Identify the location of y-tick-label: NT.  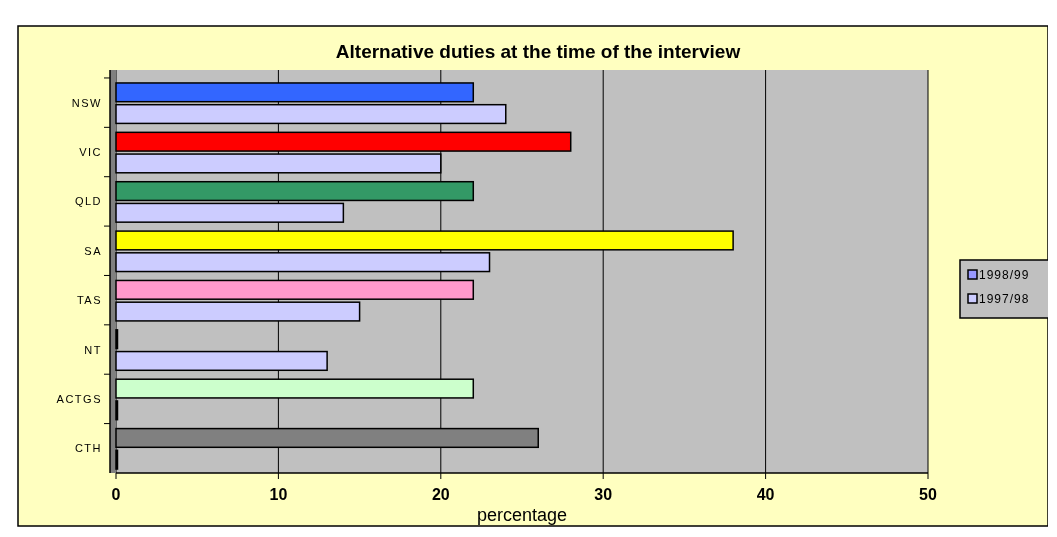
(93, 349).